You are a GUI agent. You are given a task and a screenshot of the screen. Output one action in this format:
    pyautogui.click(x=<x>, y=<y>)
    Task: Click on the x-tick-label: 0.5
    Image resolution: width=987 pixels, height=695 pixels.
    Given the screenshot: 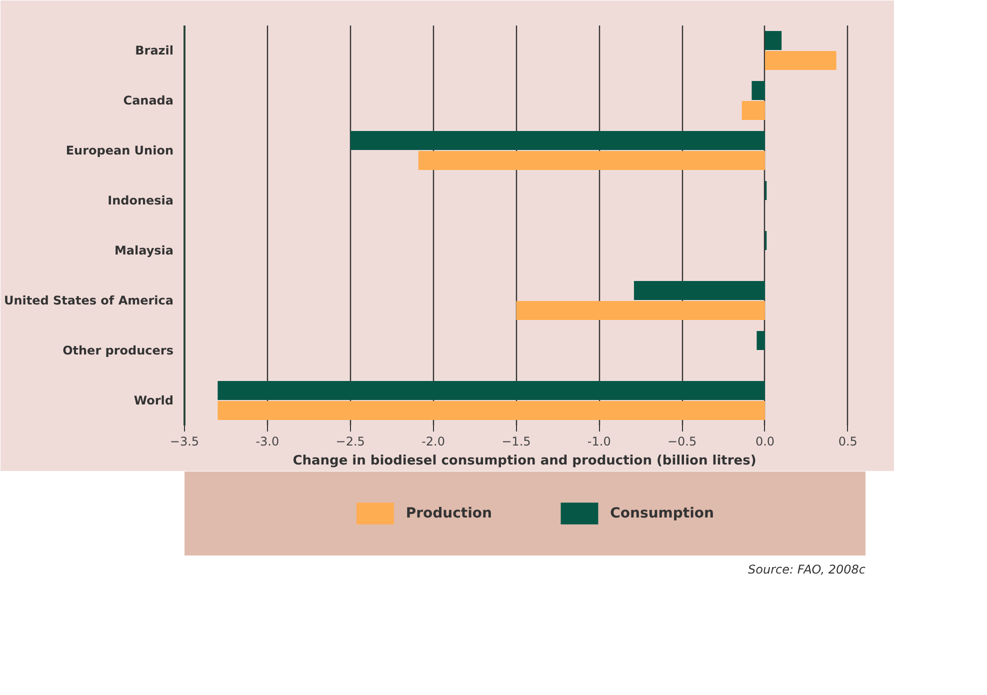 What is the action you would take?
    pyautogui.click(x=848, y=441)
    